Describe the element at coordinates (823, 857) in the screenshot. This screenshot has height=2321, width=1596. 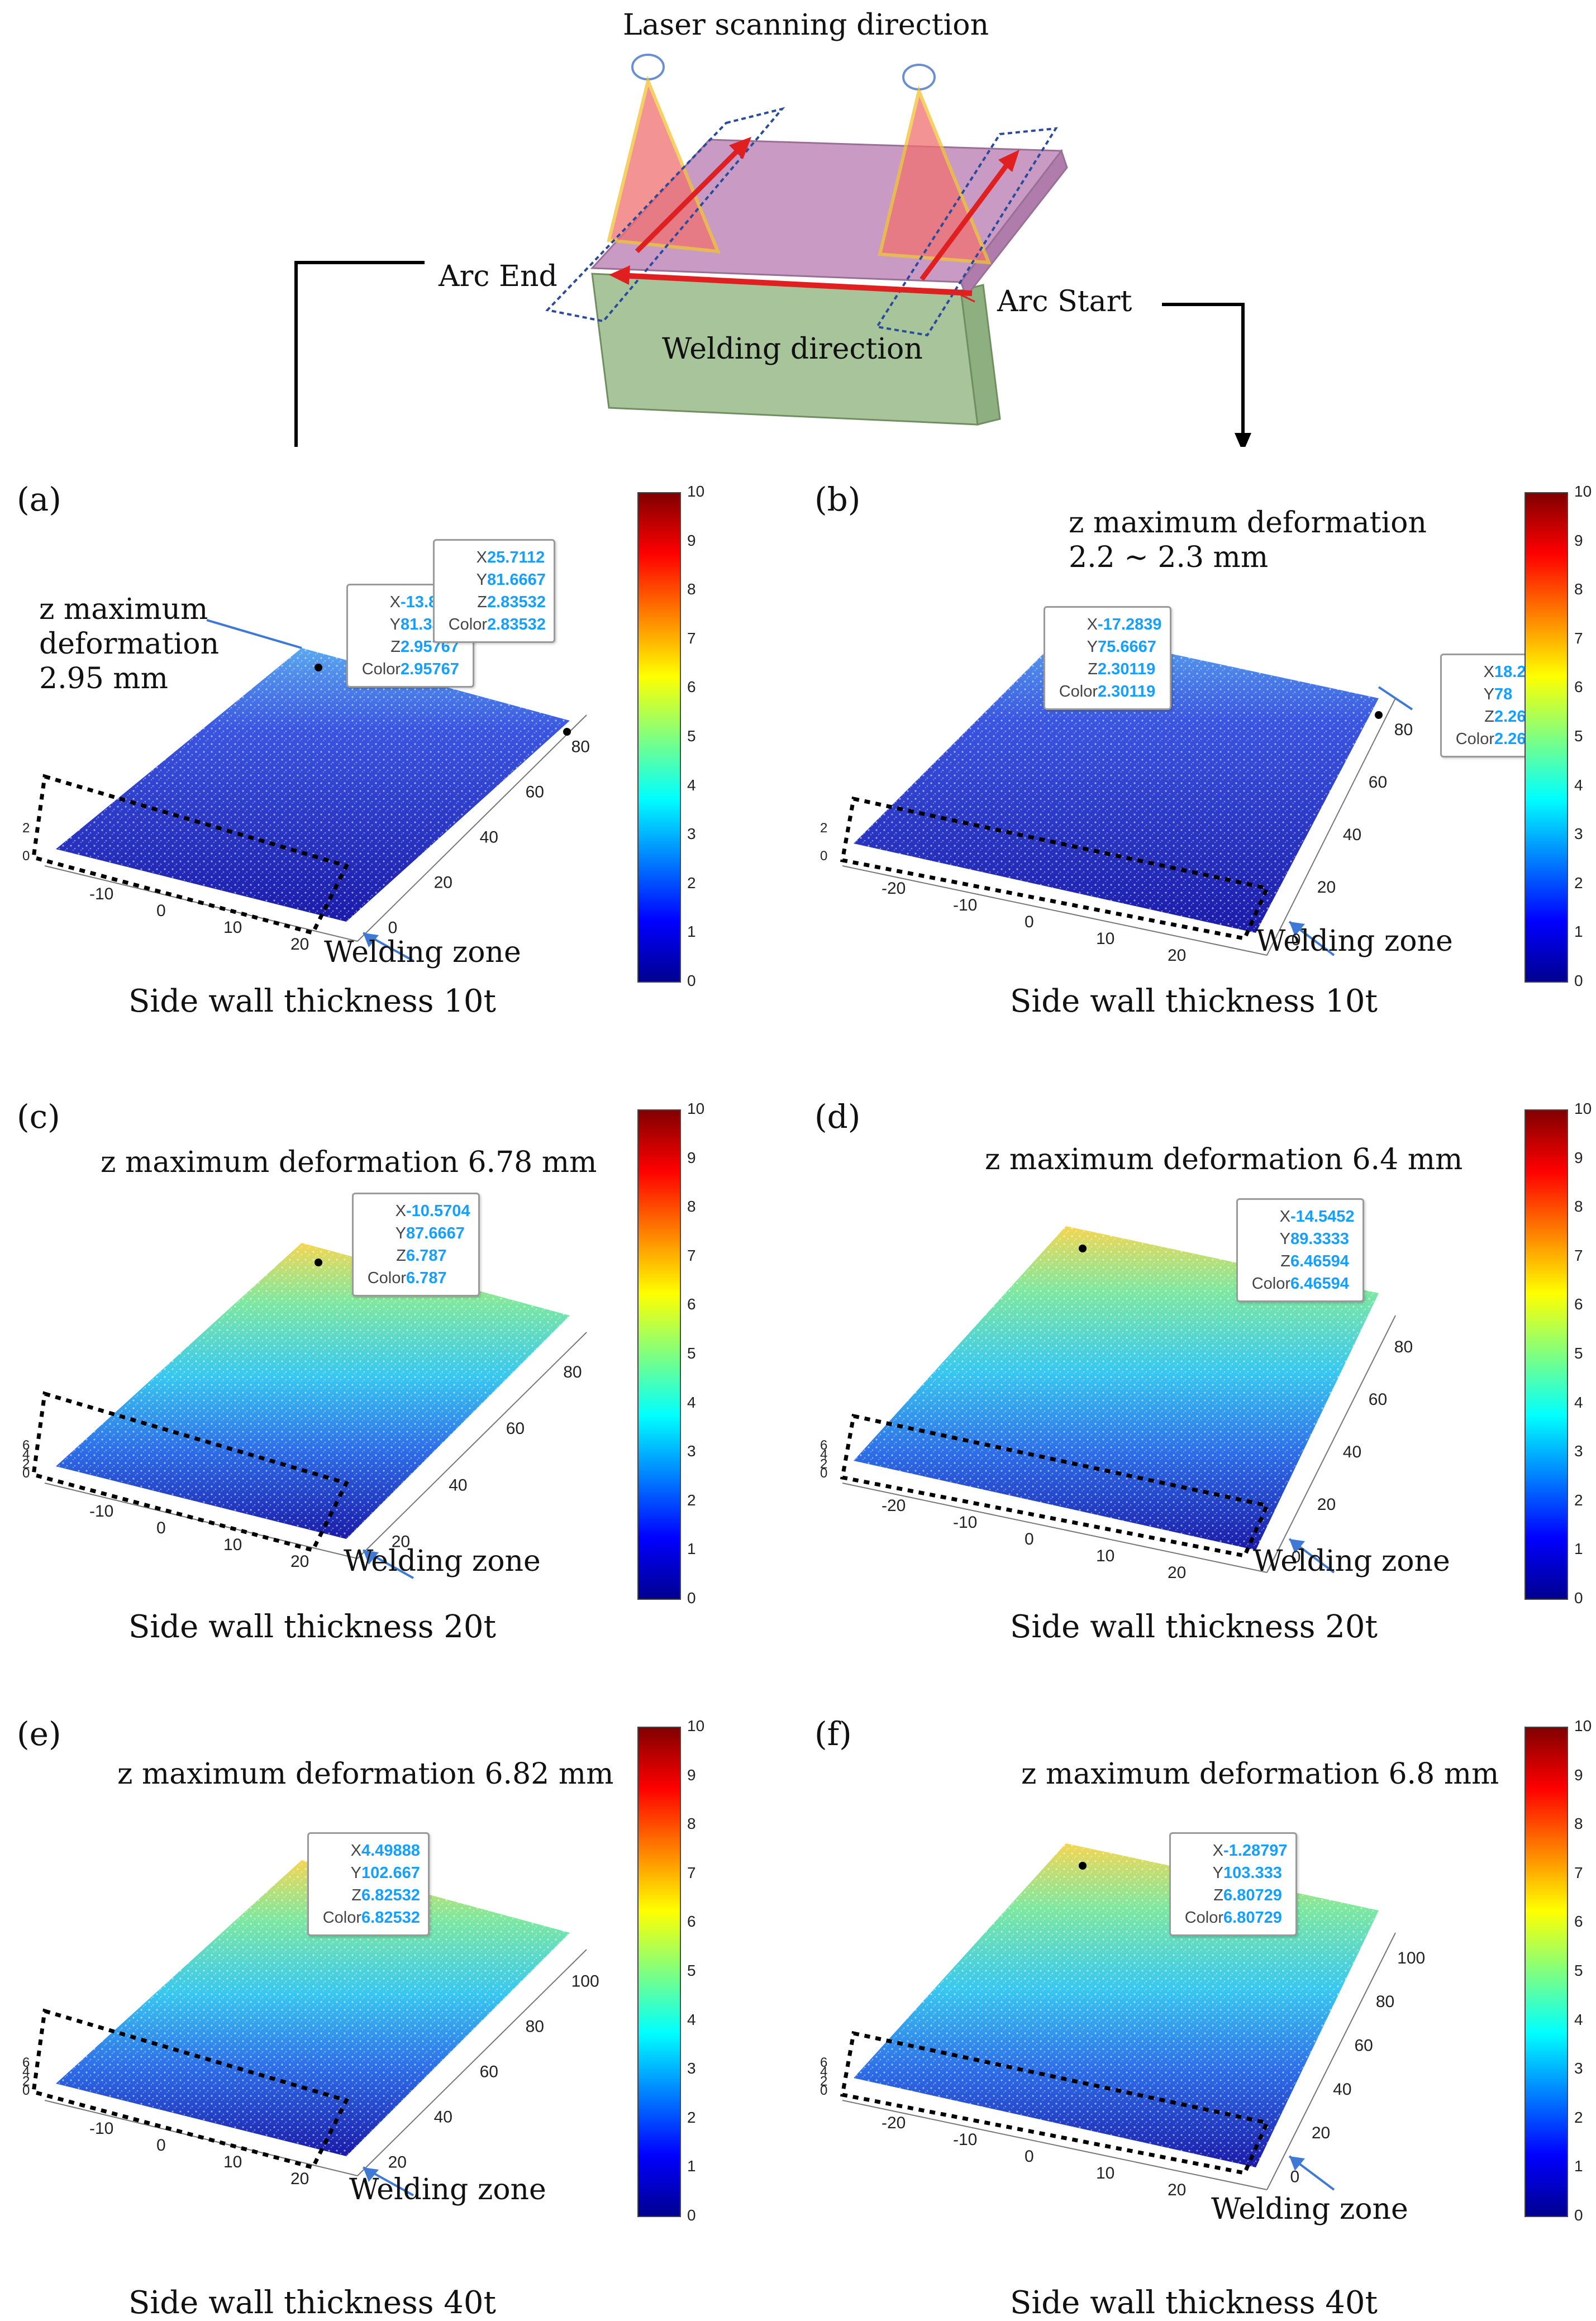
I see `z-tick-label: 0` at that location.